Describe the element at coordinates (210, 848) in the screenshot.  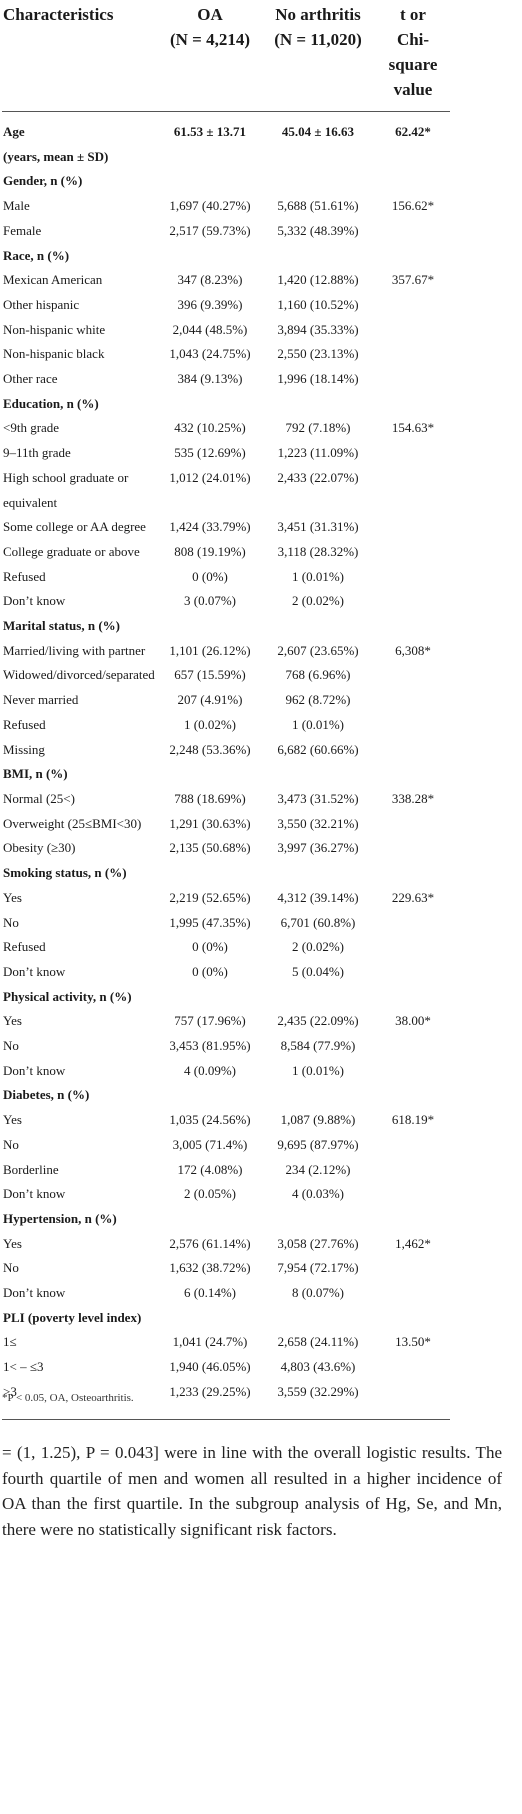
I see `oa-value: 2,135 (50.68%)` at that location.